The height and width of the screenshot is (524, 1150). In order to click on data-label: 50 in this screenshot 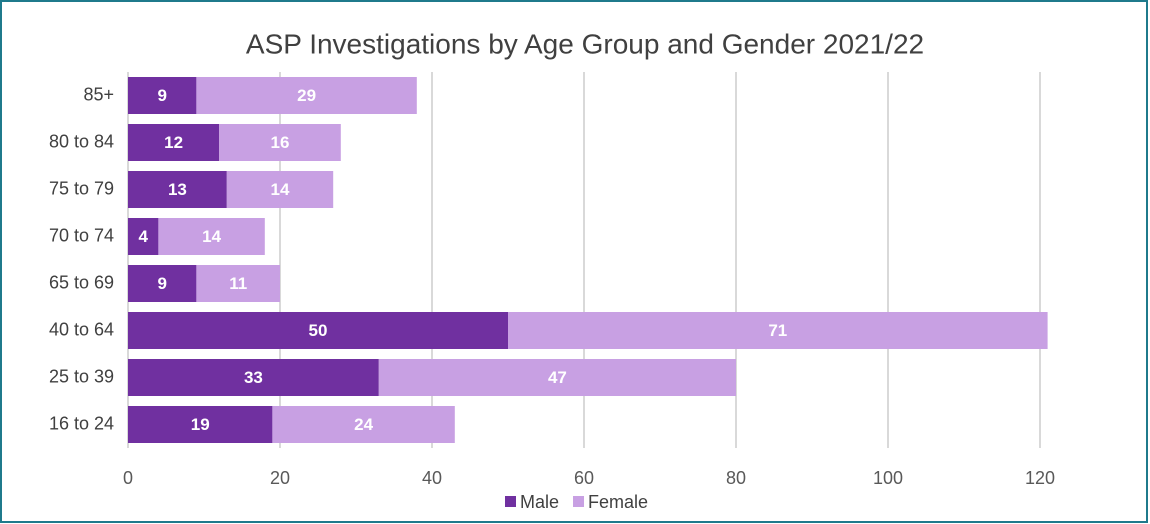, I will do `click(318, 330)`.